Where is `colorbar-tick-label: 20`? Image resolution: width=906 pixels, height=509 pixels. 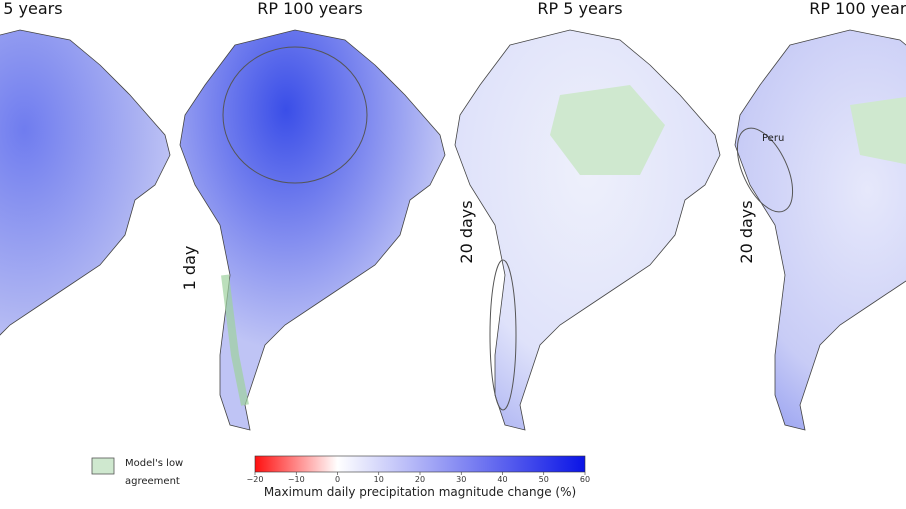 colorbar-tick-label: 20 is located at coordinates (420, 479).